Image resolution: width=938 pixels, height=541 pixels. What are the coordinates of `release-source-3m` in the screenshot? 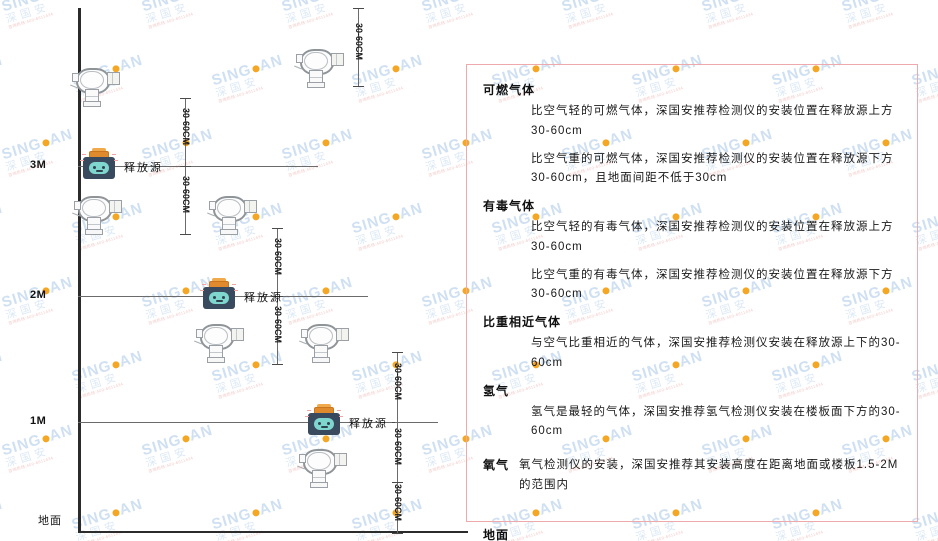 It's located at (99, 164).